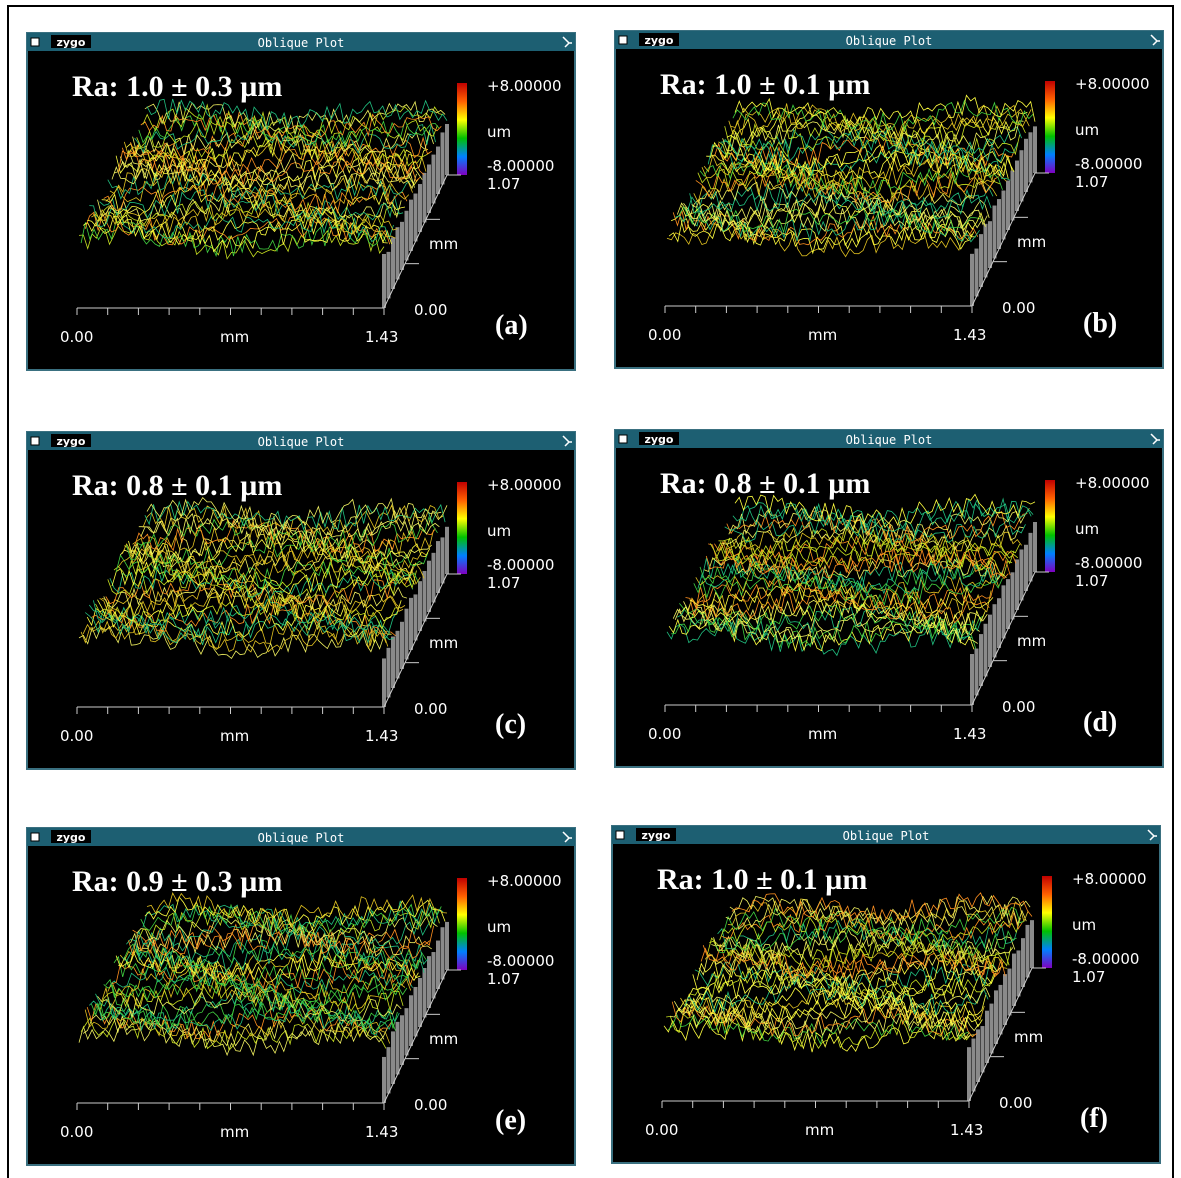  What do you see at coordinates (177, 881) in the screenshot?
I see `roughness: Ra: 0.9 ± 0.3 µm` at bounding box center [177, 881].